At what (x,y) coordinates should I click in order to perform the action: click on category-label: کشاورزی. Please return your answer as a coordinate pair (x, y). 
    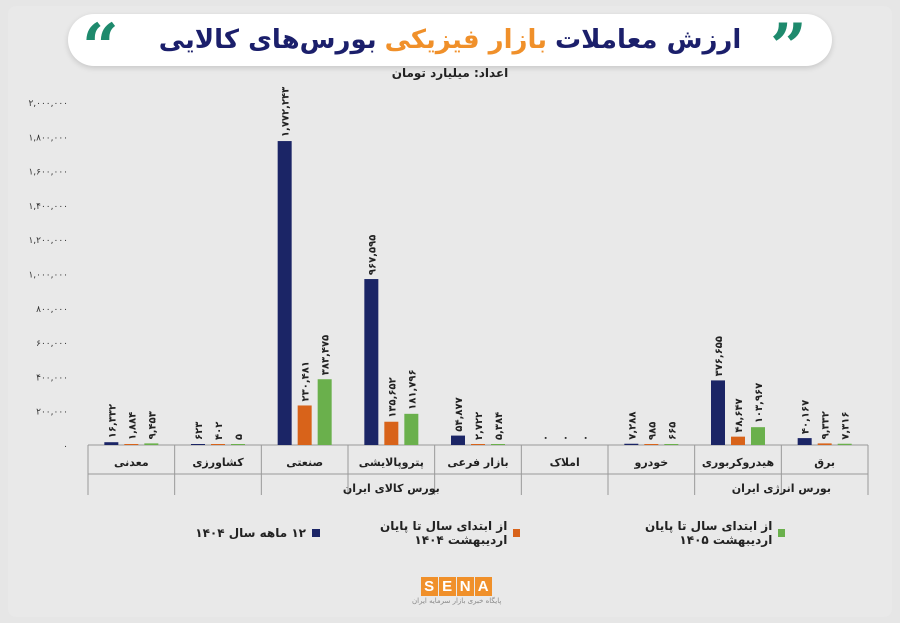
    Looking at the image, I should click on (218, 462).